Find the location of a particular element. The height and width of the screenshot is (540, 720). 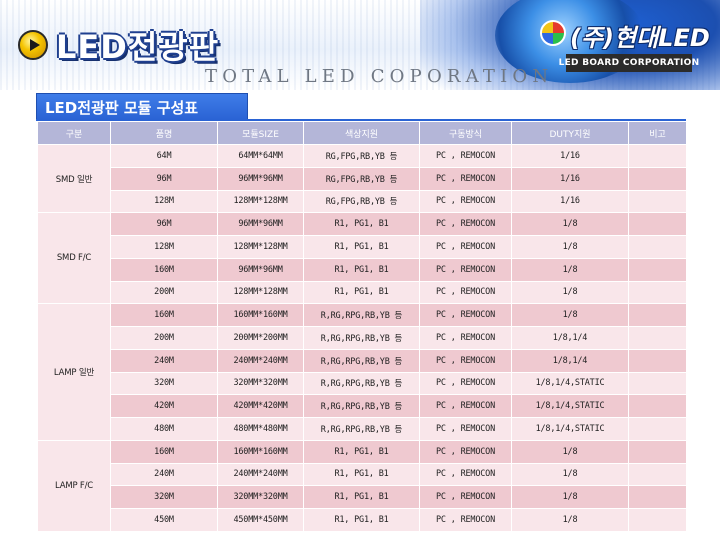

table-header-row: 구분 품명 모듈SIZE 색상지원 구동방식 DUTY지원 비고 is located at coordinates (362, 133).